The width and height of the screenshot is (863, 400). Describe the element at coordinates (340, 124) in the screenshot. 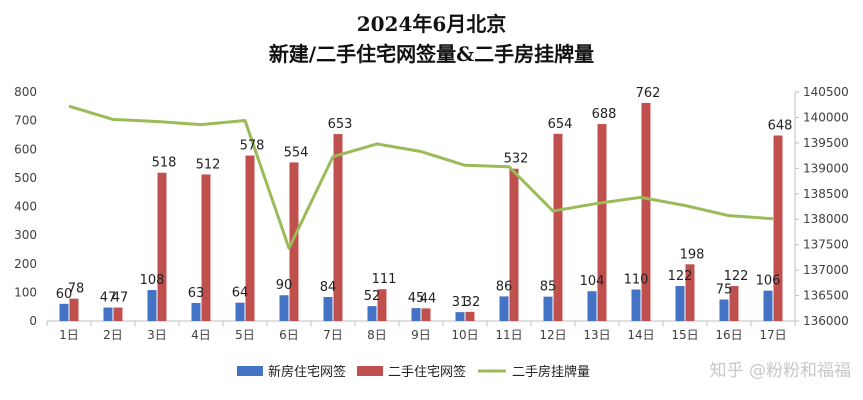

I see `data-label-second-hand: 653` at that location.